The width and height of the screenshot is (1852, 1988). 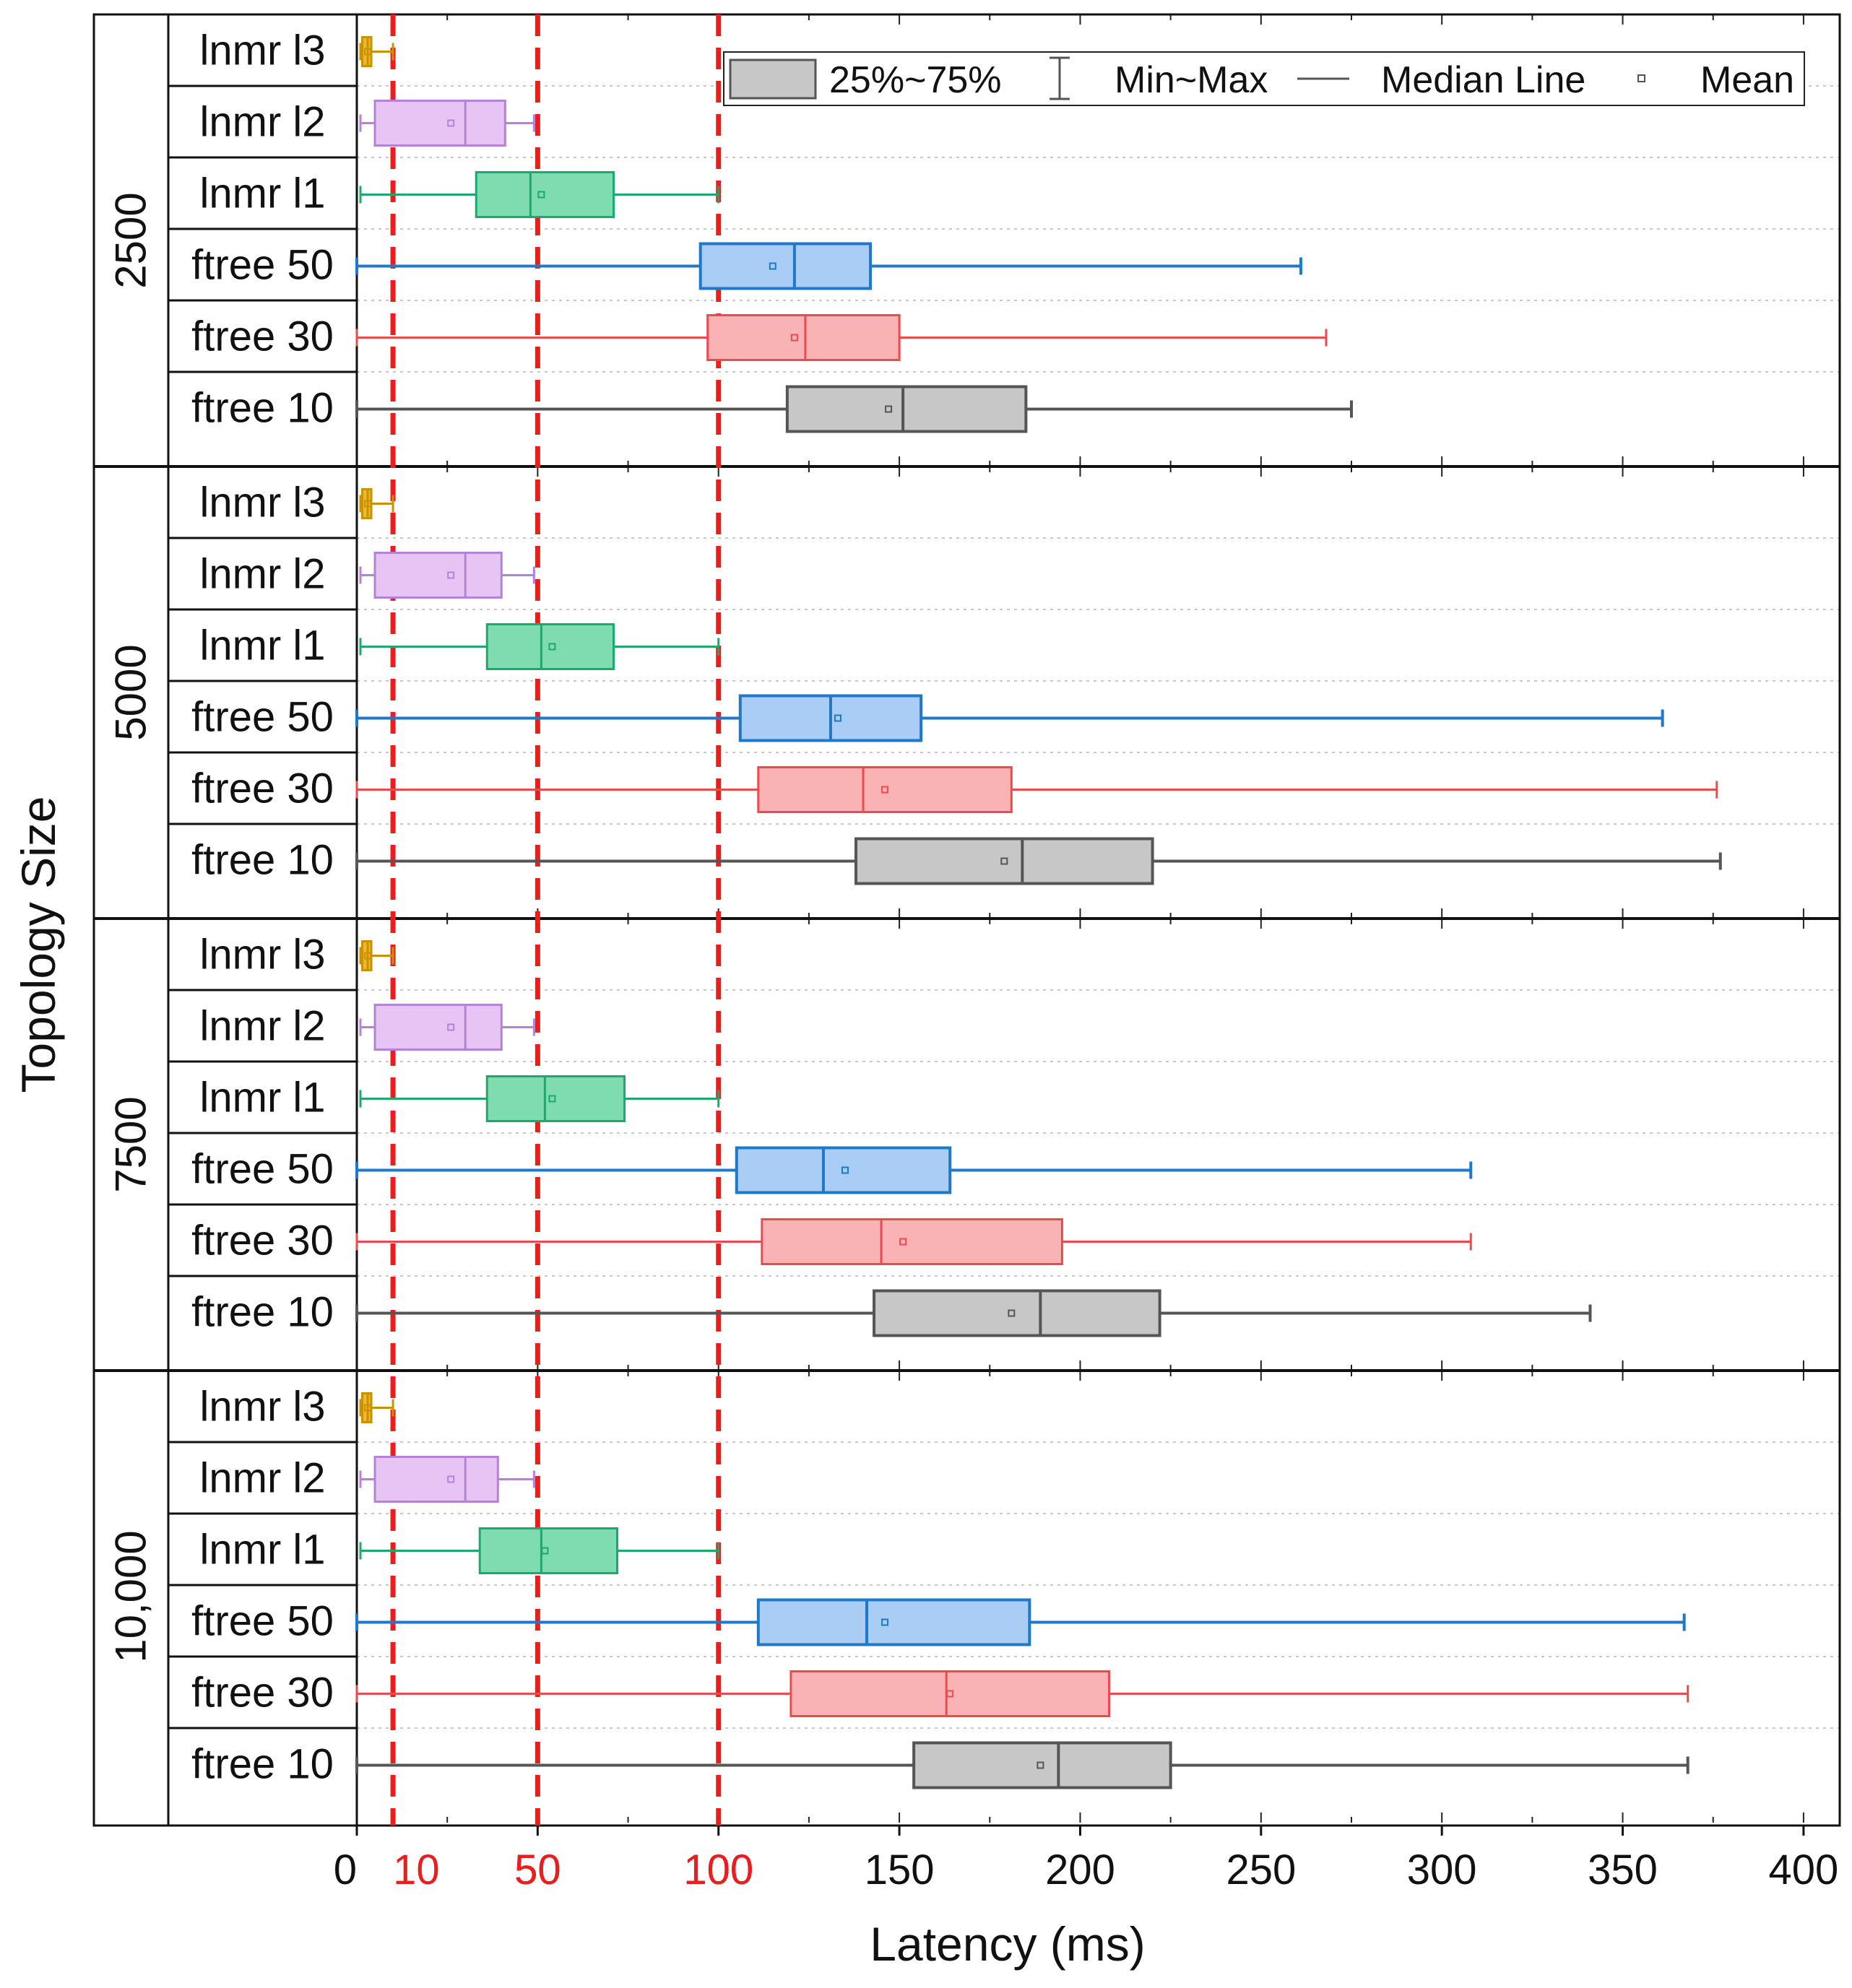 I want to click on x-axis-title: Latency (ms), so click(x=1007, y=1944).